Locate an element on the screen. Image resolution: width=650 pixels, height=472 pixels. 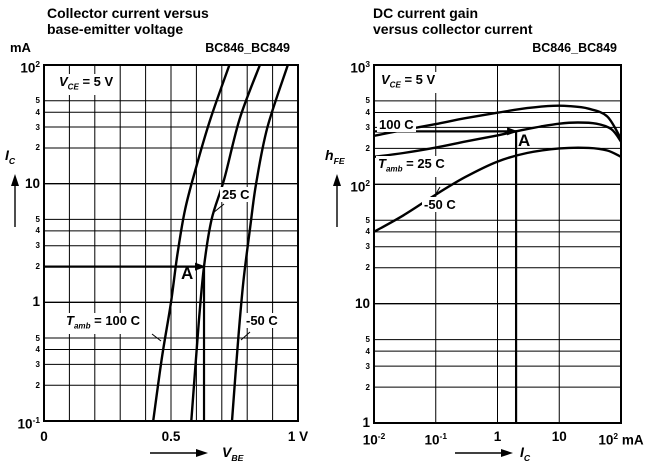
right-x-tick-label: 1 is located at coordinates (497, 436).